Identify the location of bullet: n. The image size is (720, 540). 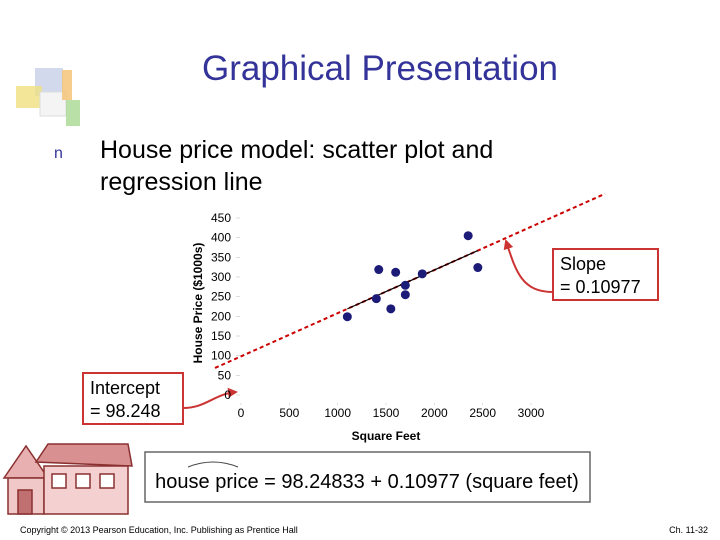
(58, 153).